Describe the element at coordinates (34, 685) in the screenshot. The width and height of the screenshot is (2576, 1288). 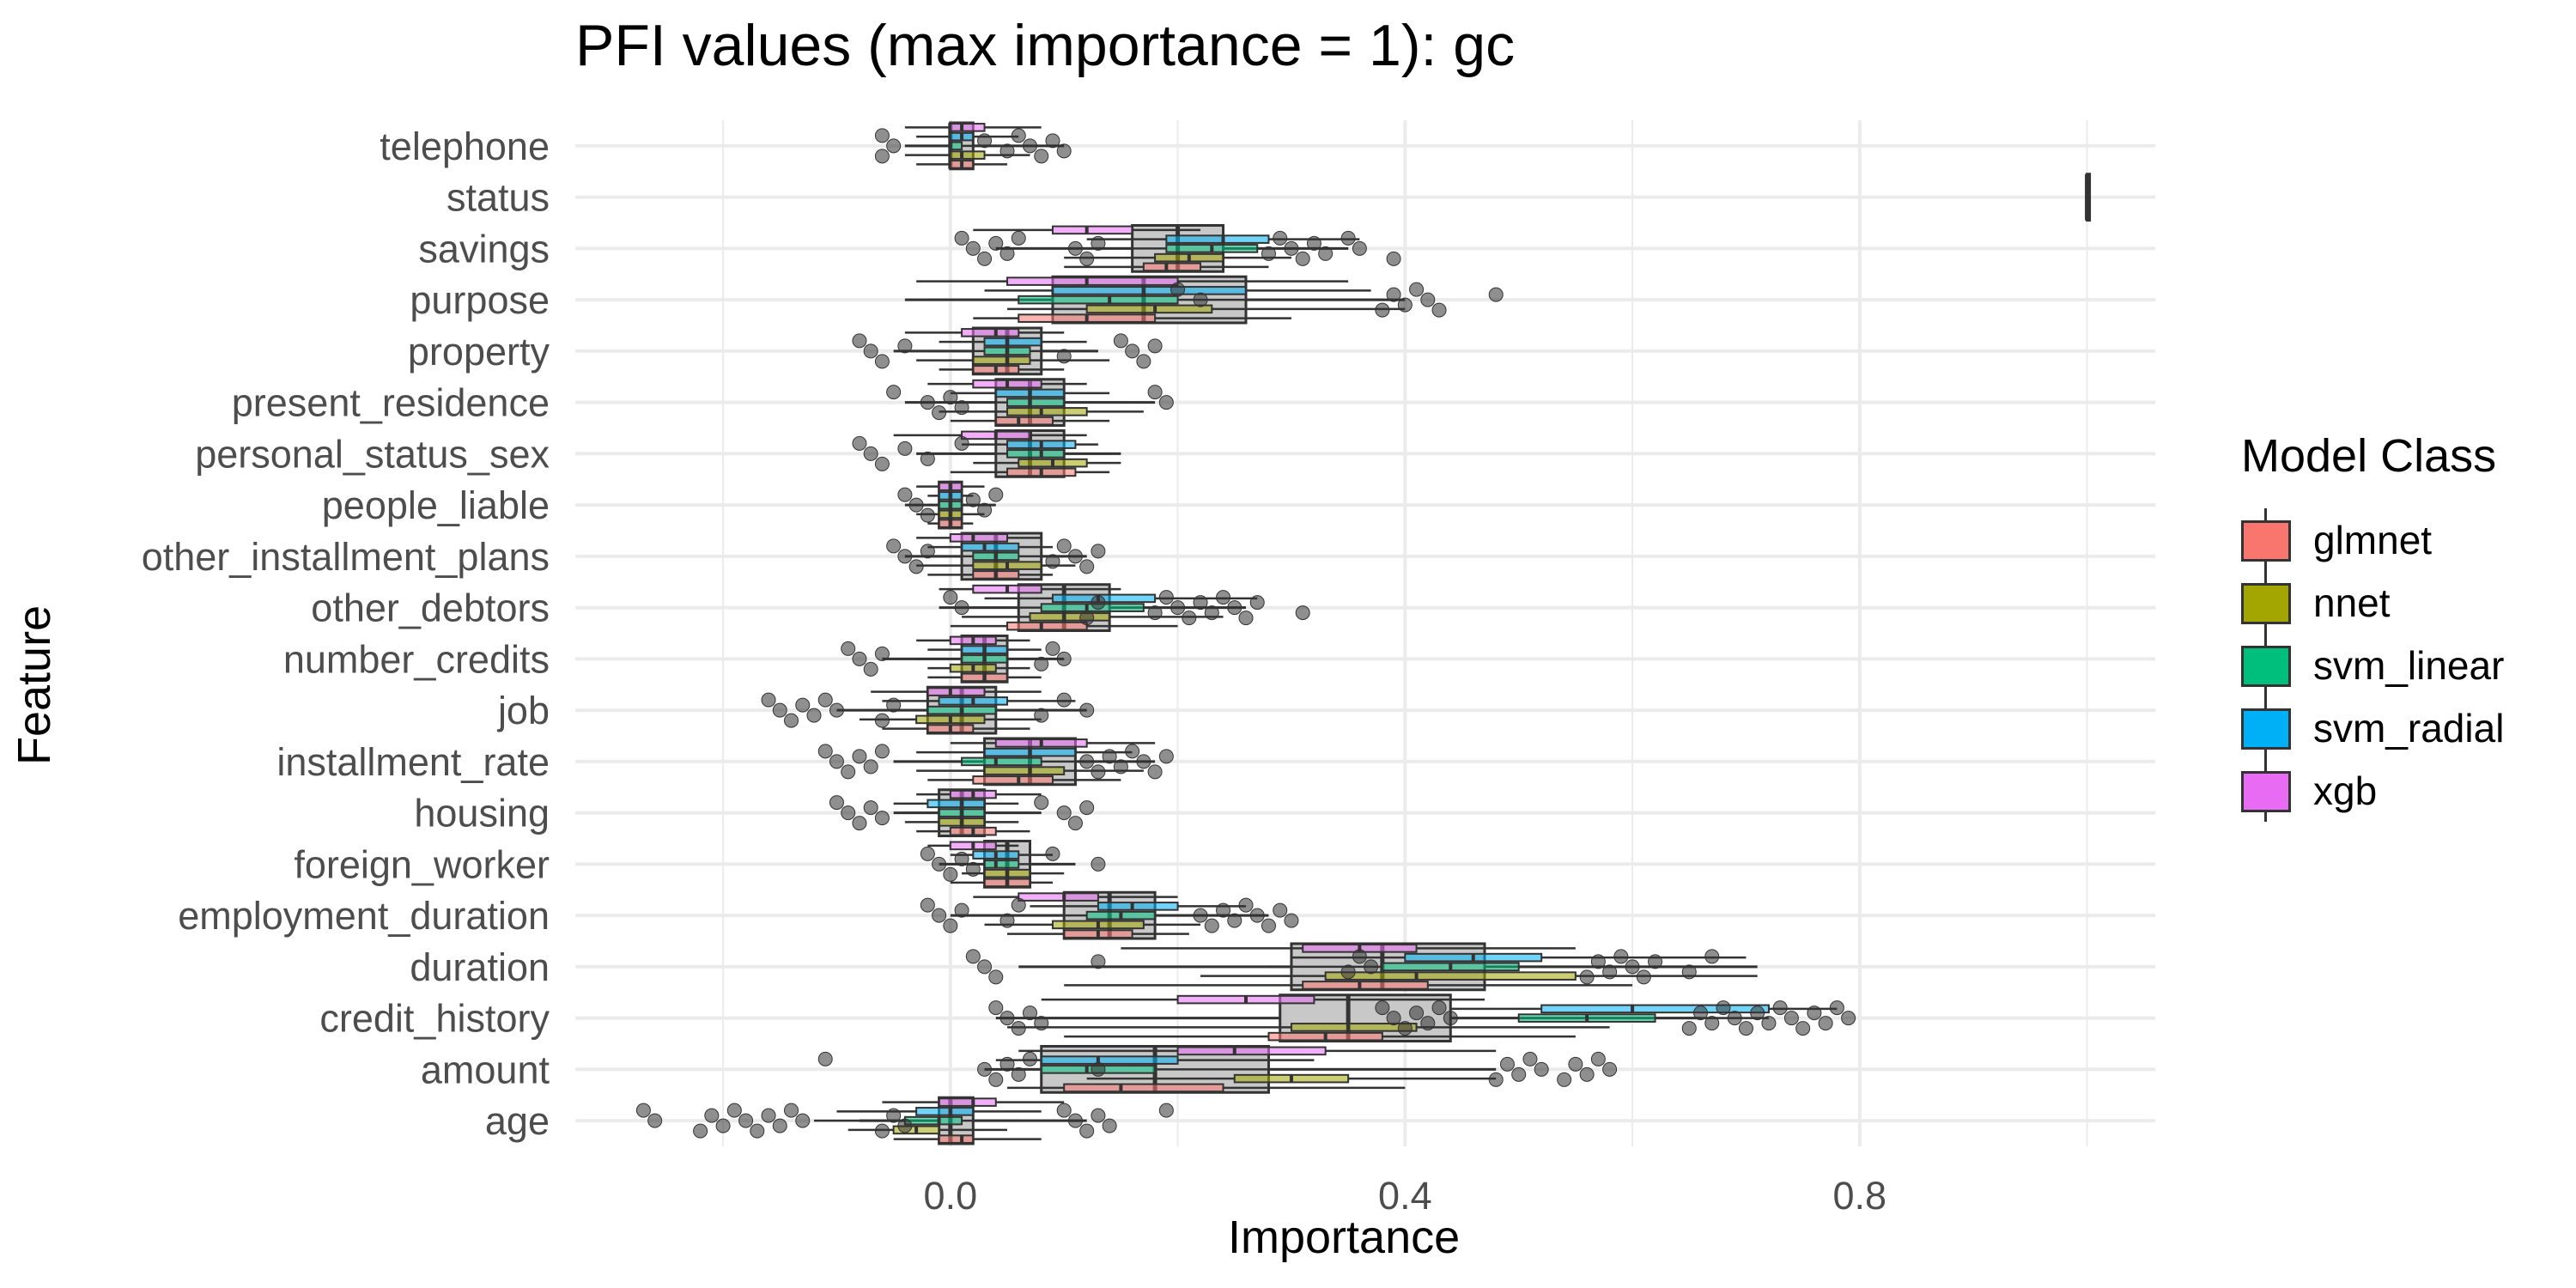
I see `y-axis-label: Feature` at that location.